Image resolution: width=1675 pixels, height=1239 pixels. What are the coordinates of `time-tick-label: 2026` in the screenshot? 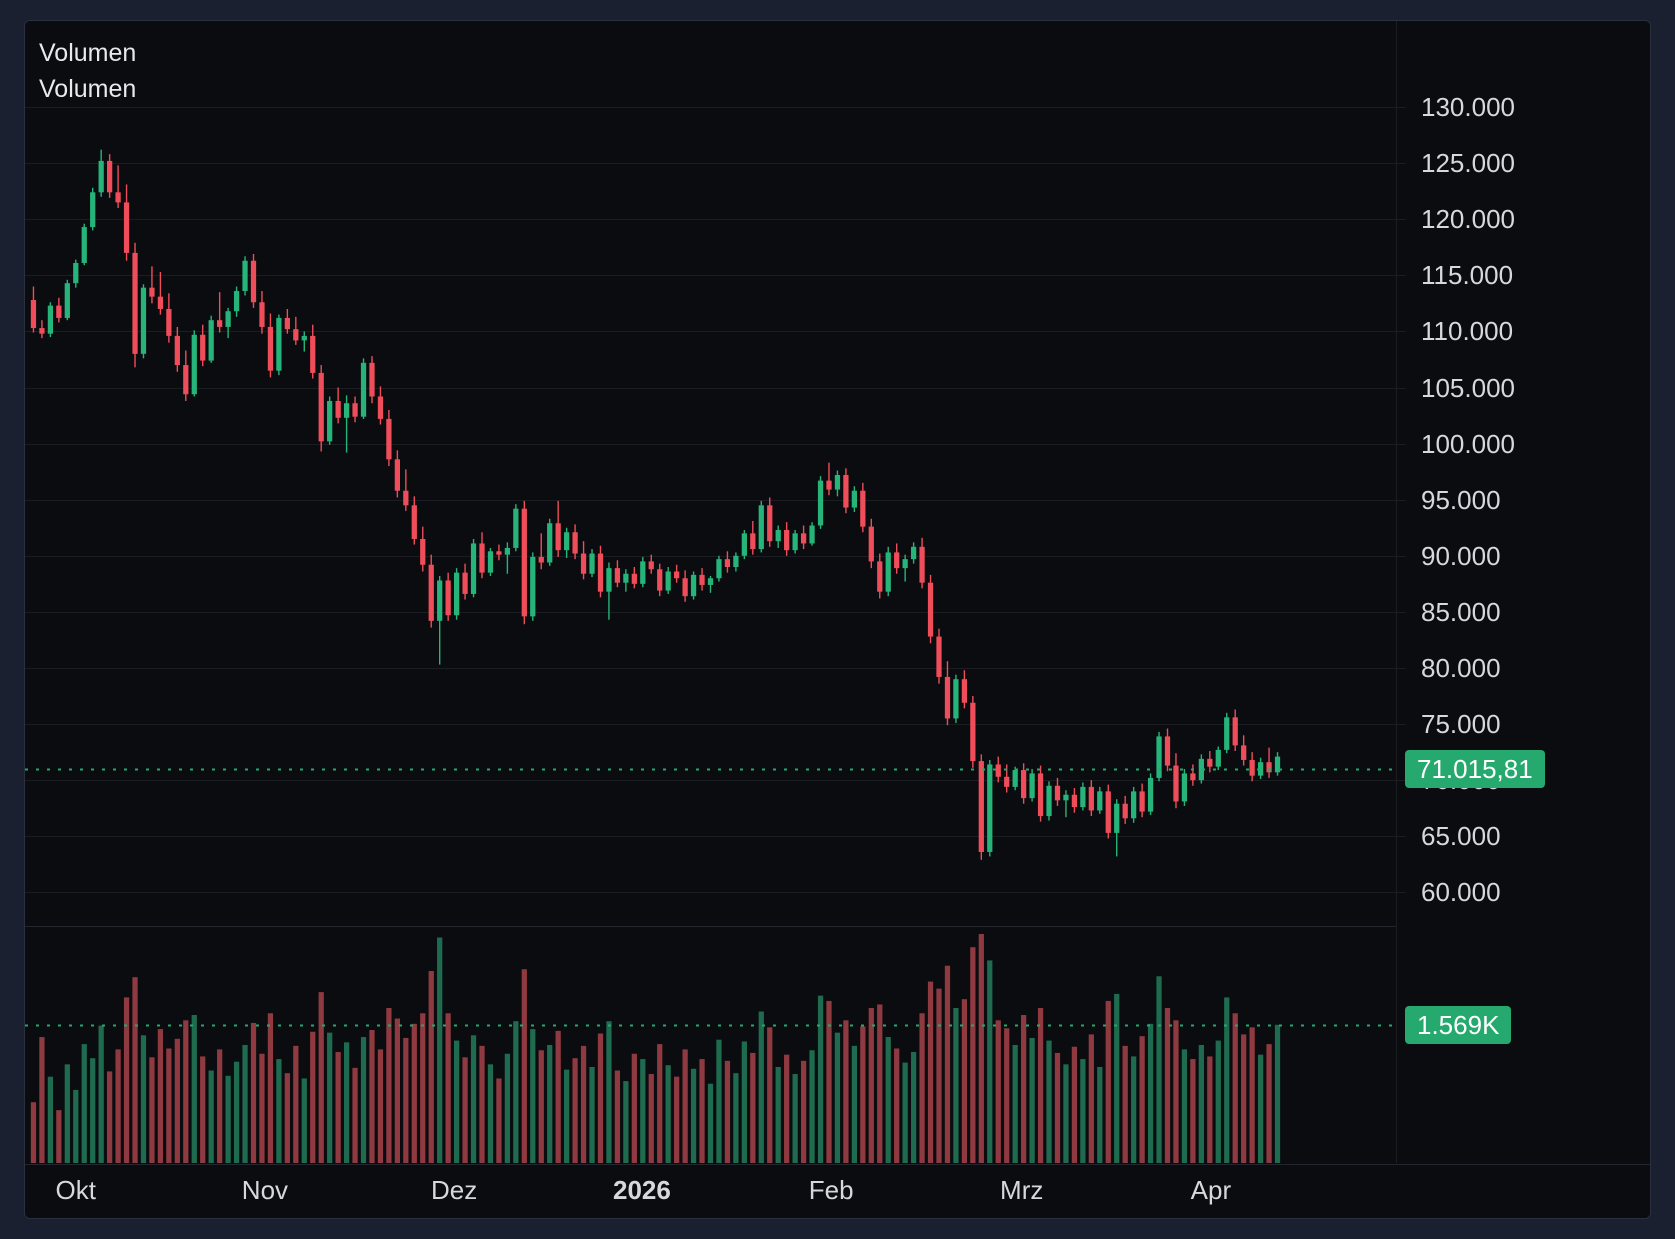 It's located at (642, 1190).